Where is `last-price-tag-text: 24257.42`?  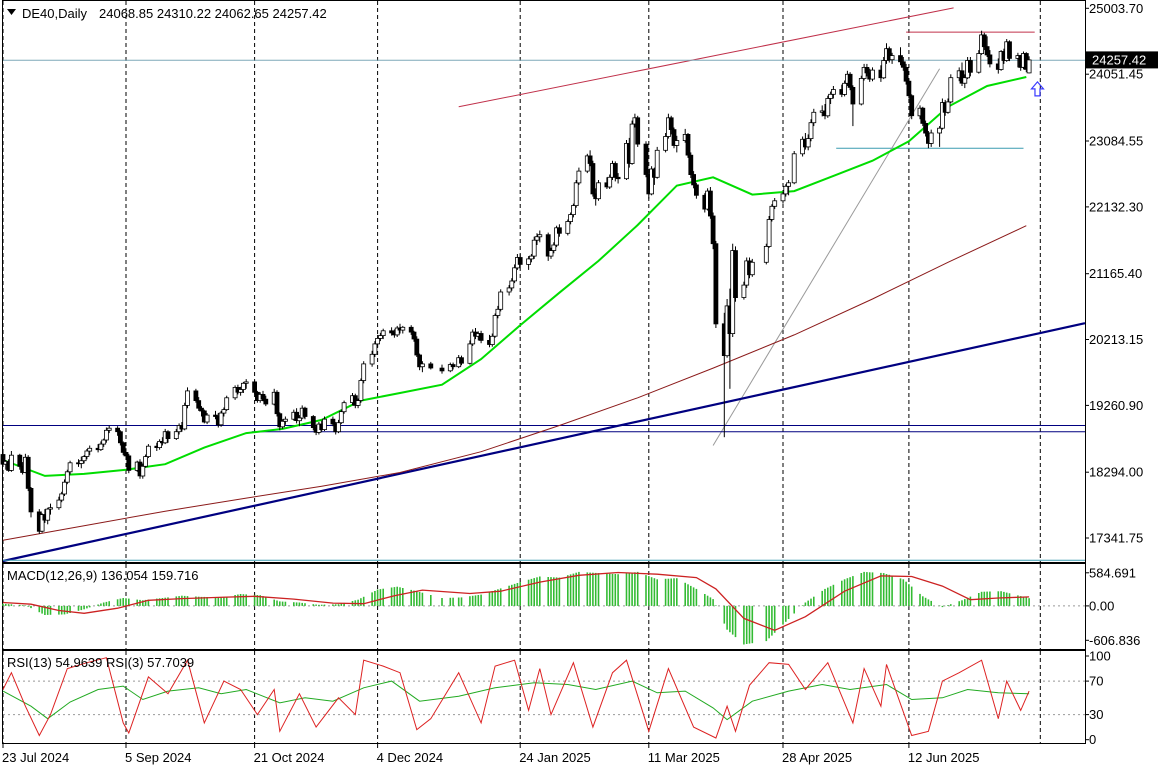
last-price-tag-text: 24257.42 is located at coordinates (1119, 59).